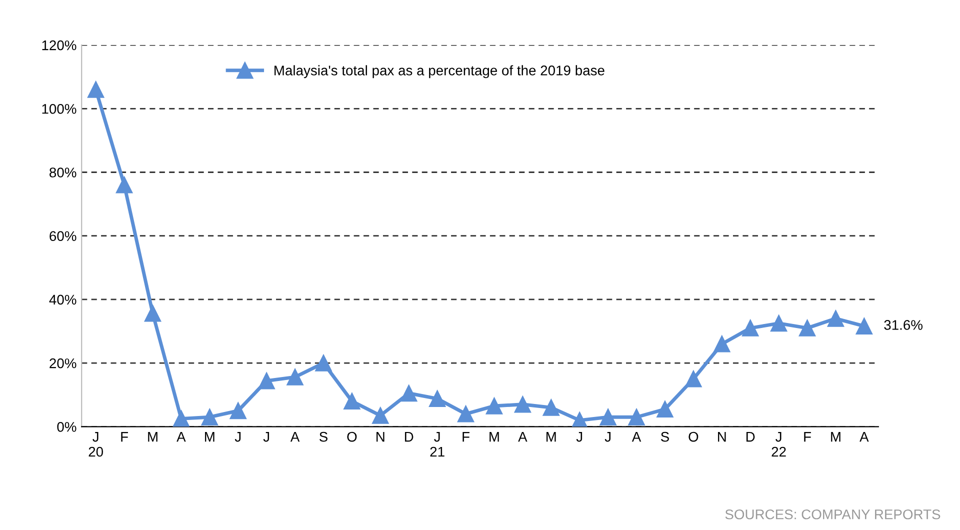 Image resolution: width=960 pixels, height=530 pixels. What do you see at coordinates (59, 109) in the screenshot?
I see `y-tick-label: 100%` at bounding box center [59, 109].